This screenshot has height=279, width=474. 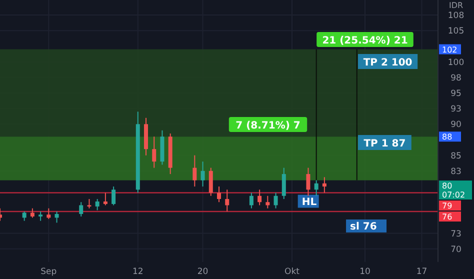 I want to click on ref-line-label: HL, so click(x=310, y=202).